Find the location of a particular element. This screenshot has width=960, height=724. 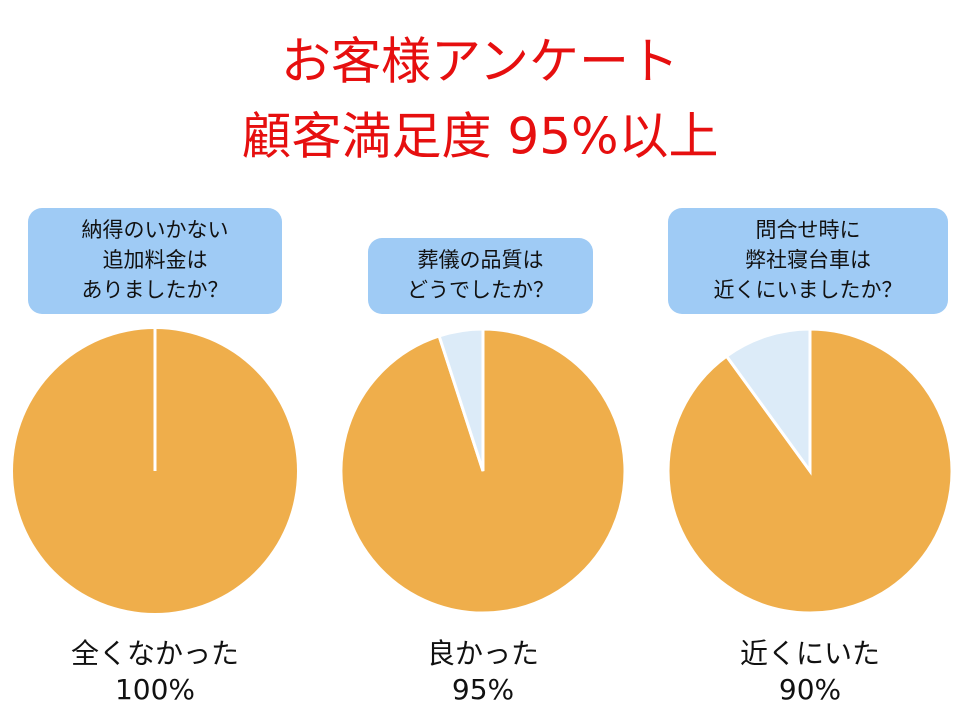

question-text: ありましたか？ is located at coordinates (155, 290).